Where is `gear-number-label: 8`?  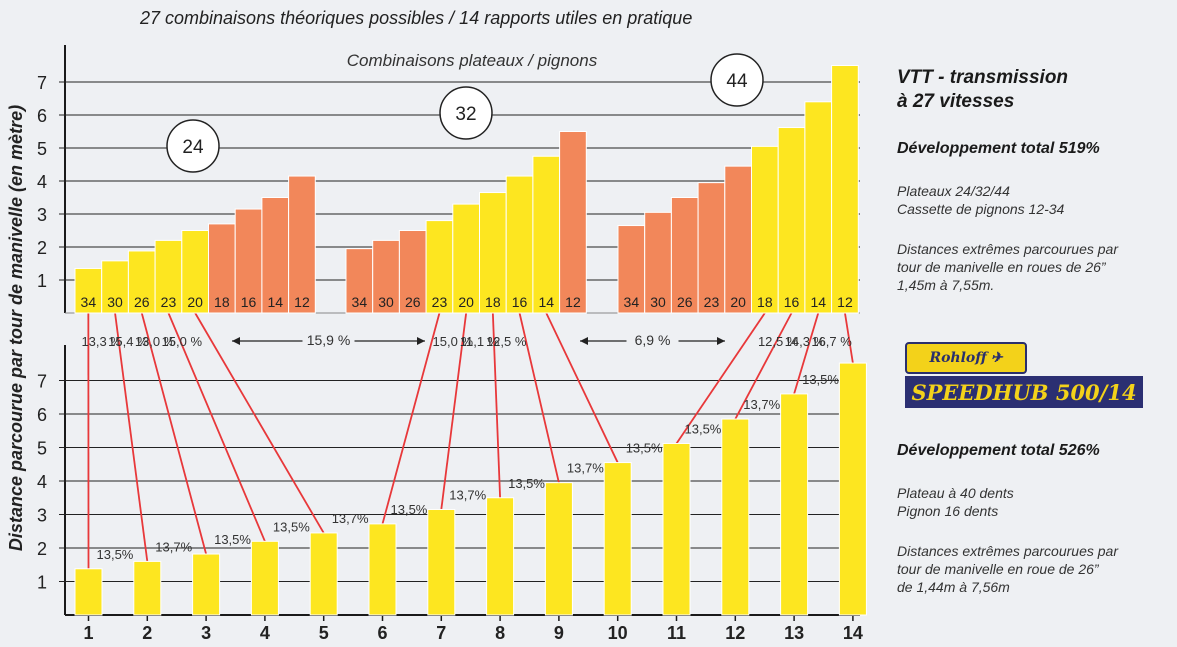 gear-number-label: 8 is located at coordinates (500, 633).